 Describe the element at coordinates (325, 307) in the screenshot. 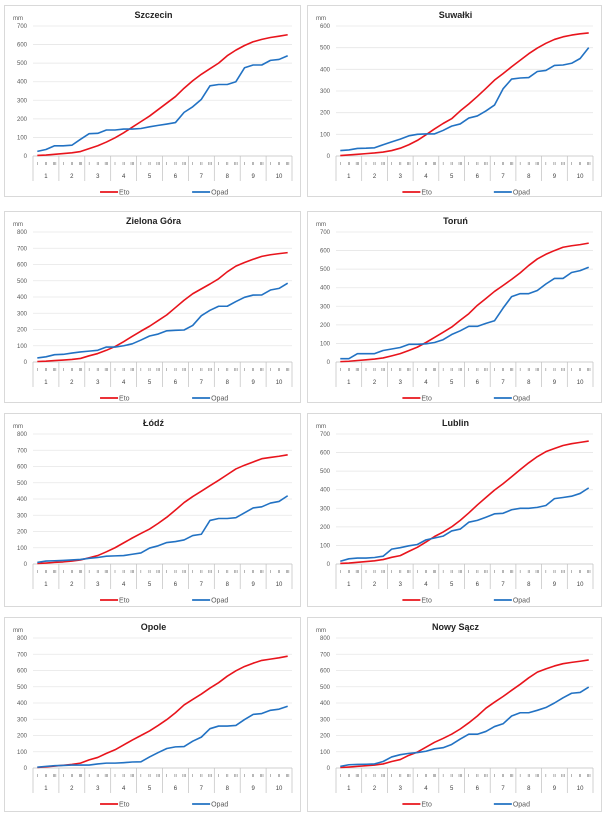

I see `y-tick-label: 300` at that location.